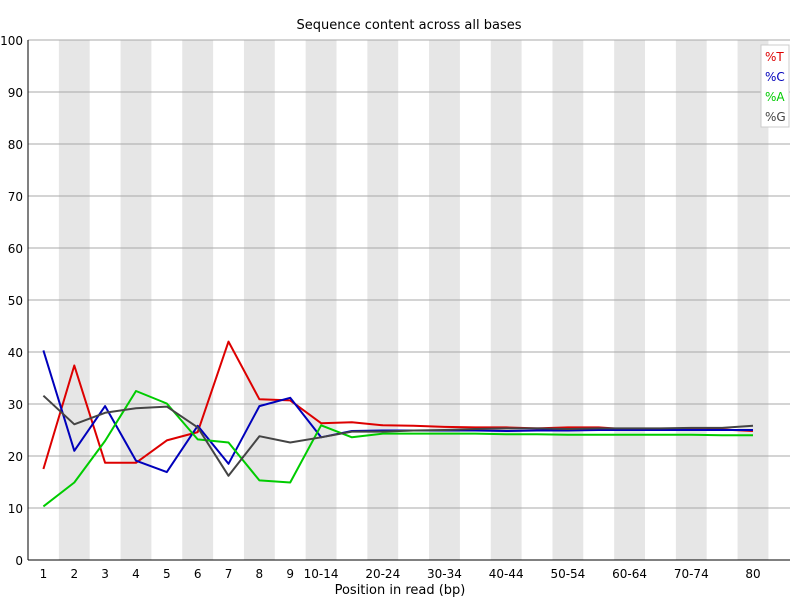 This screenshot has height=600, width=800. Describe the element at coordinates (774, 57) in the screenshot. I see `legend-entry: %T` at that location.